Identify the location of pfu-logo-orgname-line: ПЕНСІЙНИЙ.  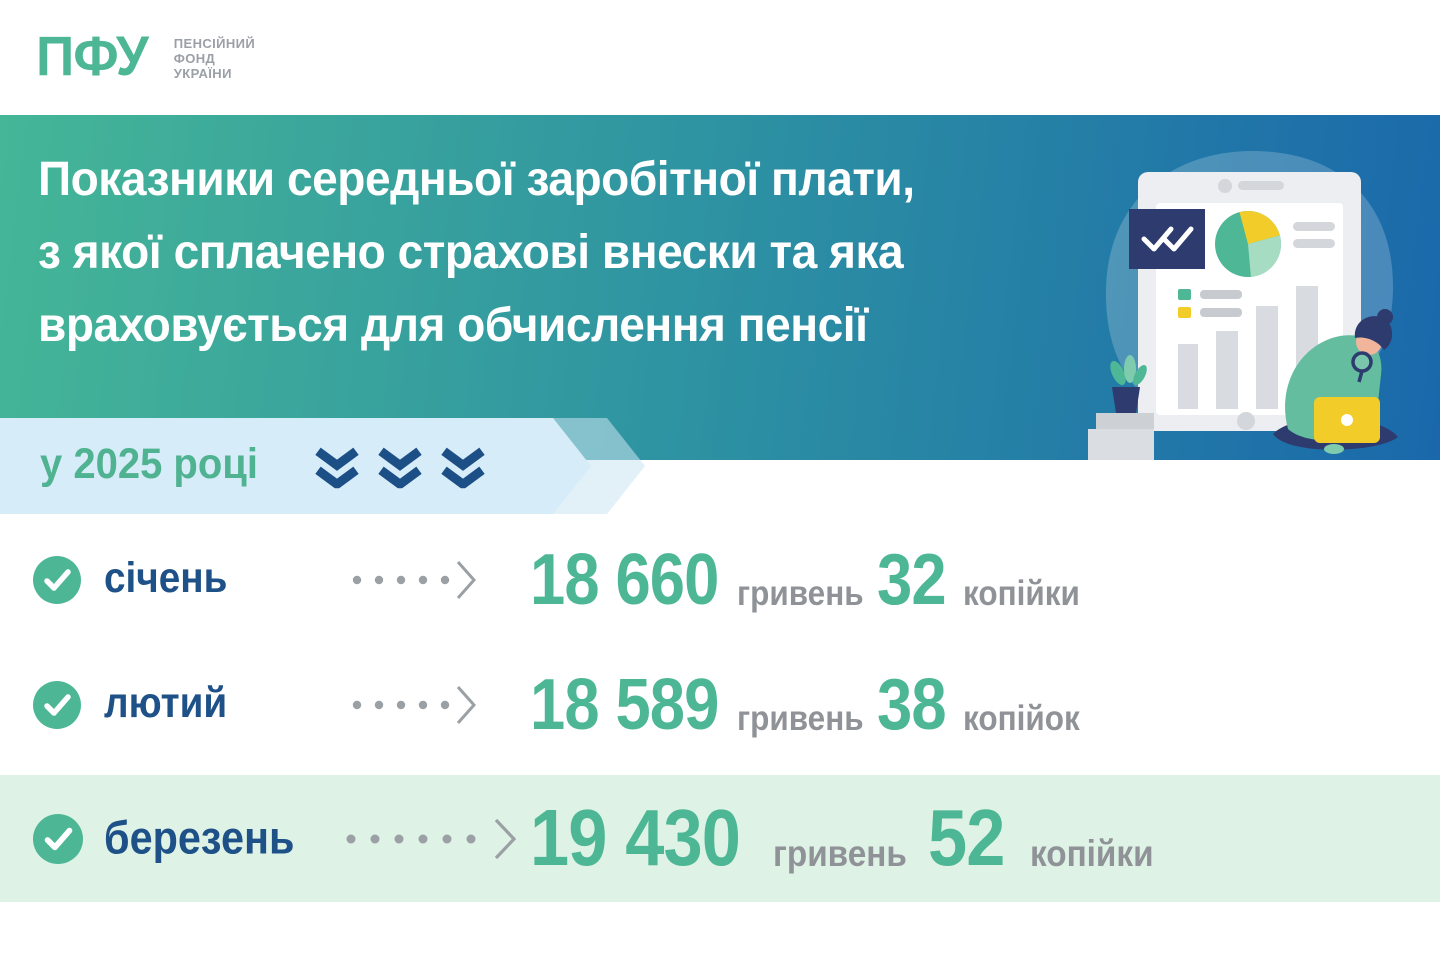
(214, 43).